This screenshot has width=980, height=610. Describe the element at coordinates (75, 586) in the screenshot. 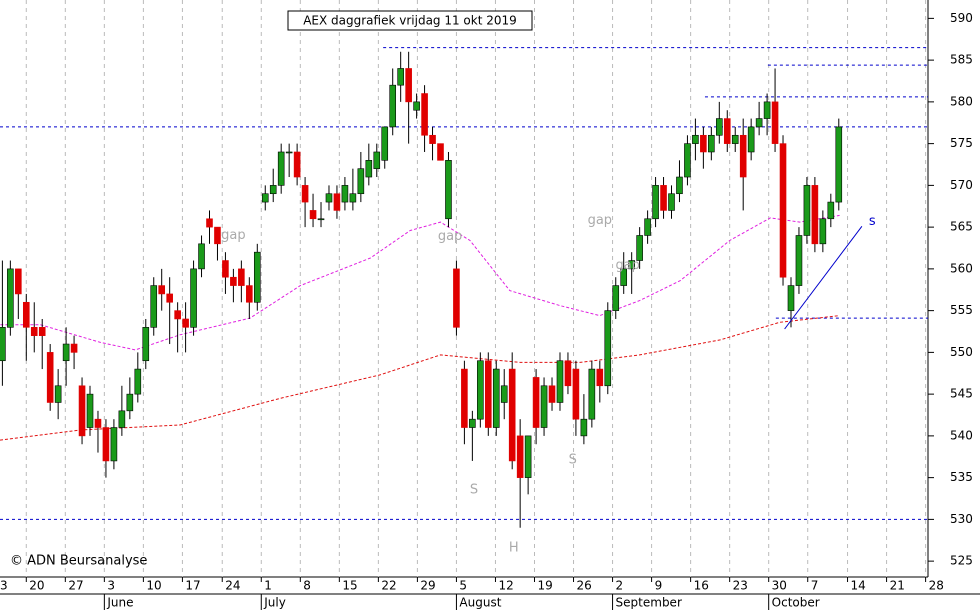

I see `x-tick-label: 27` at that location.